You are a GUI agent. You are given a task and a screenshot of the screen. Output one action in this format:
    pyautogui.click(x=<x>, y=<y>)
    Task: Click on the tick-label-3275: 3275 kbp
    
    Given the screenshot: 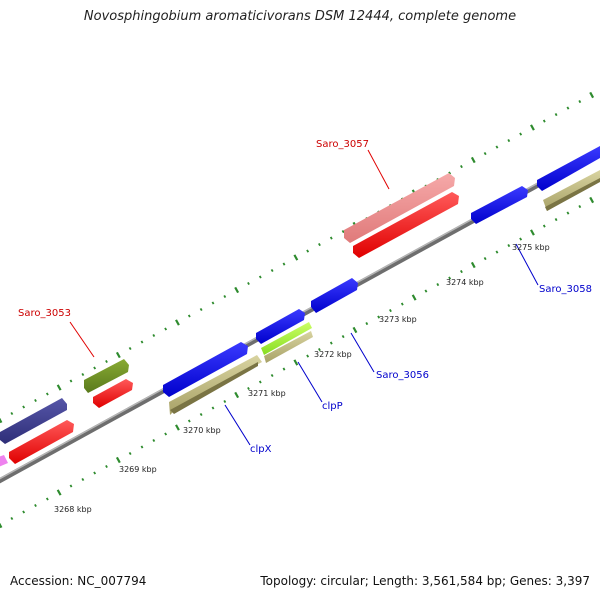 What is the action you would take?
    pyautogui.click(x=531, y=247)
    